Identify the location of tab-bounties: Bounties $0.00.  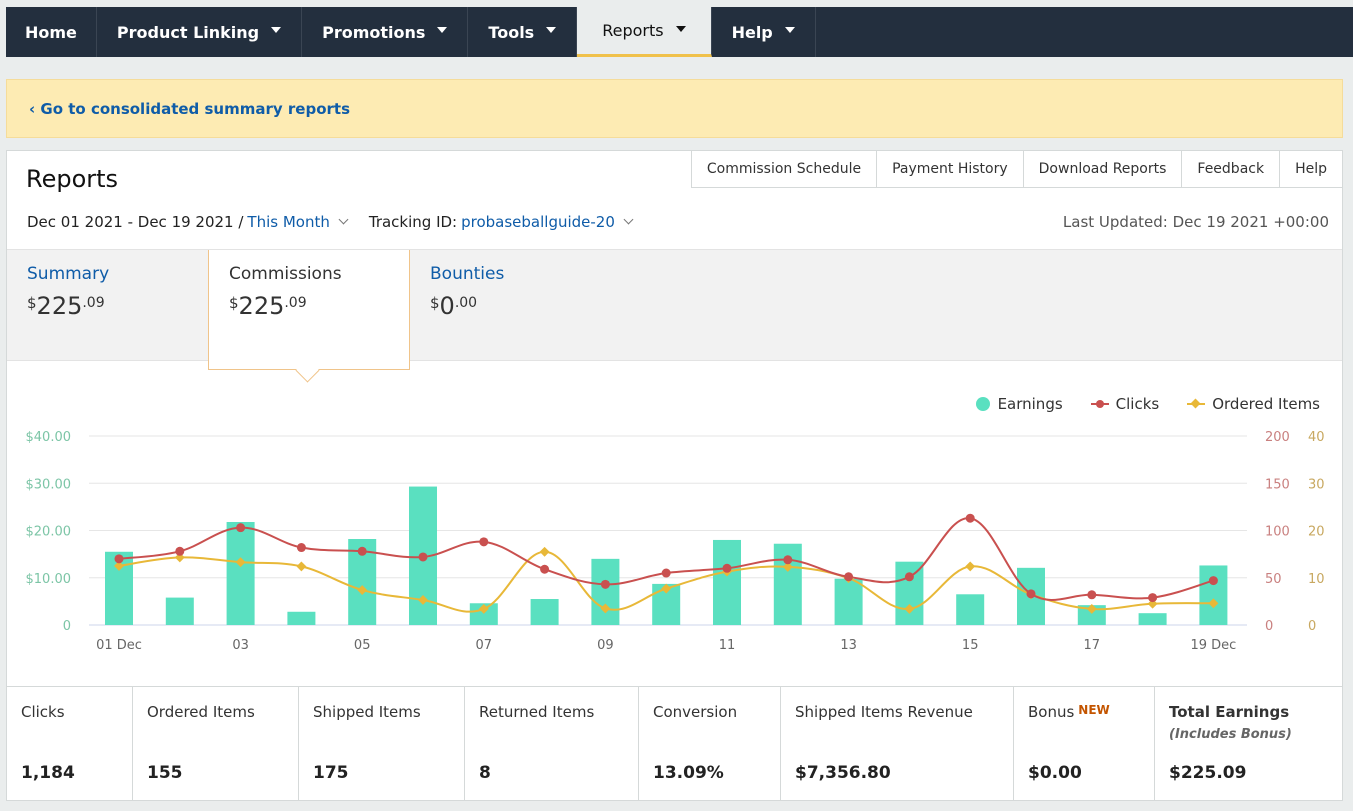
(511, 306).